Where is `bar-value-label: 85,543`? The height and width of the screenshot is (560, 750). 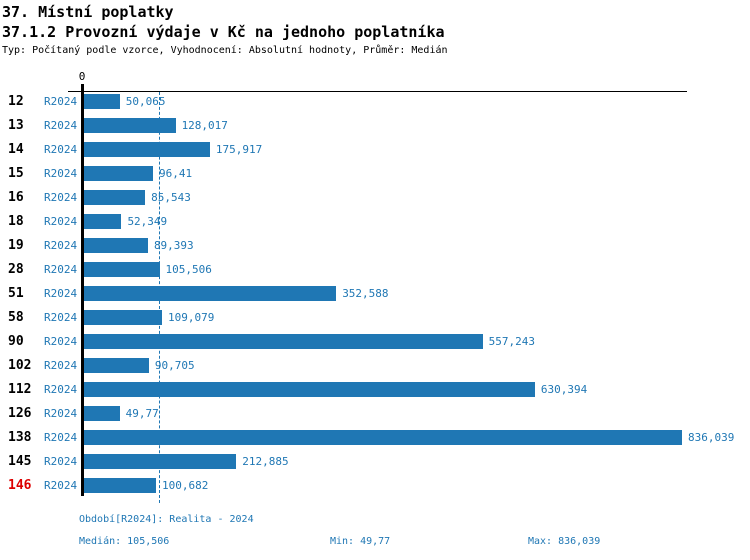 bar-value-label: 85,543 is located at coordinates (171, 197).